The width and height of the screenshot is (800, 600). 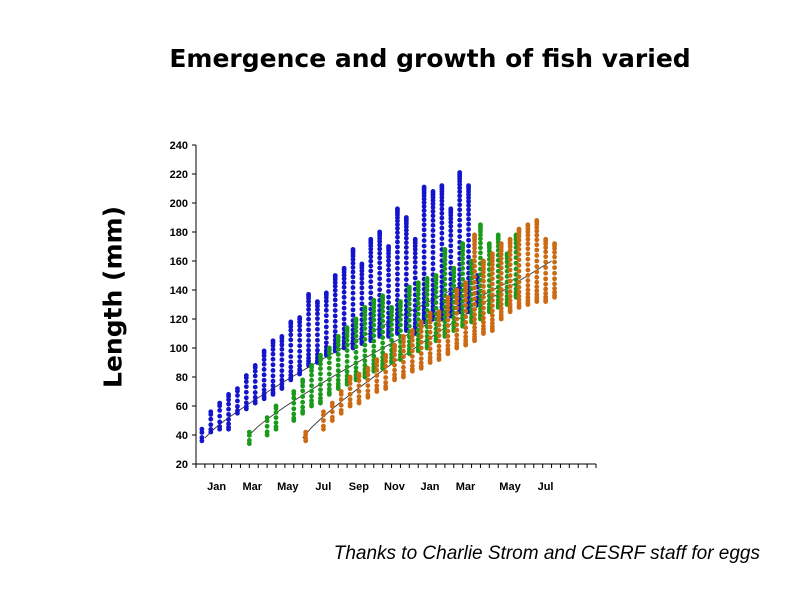 What do you see at coordinates (510, 487) in the screenshot?
I see `x-tick-label: May` at bounding box center [510, 487].